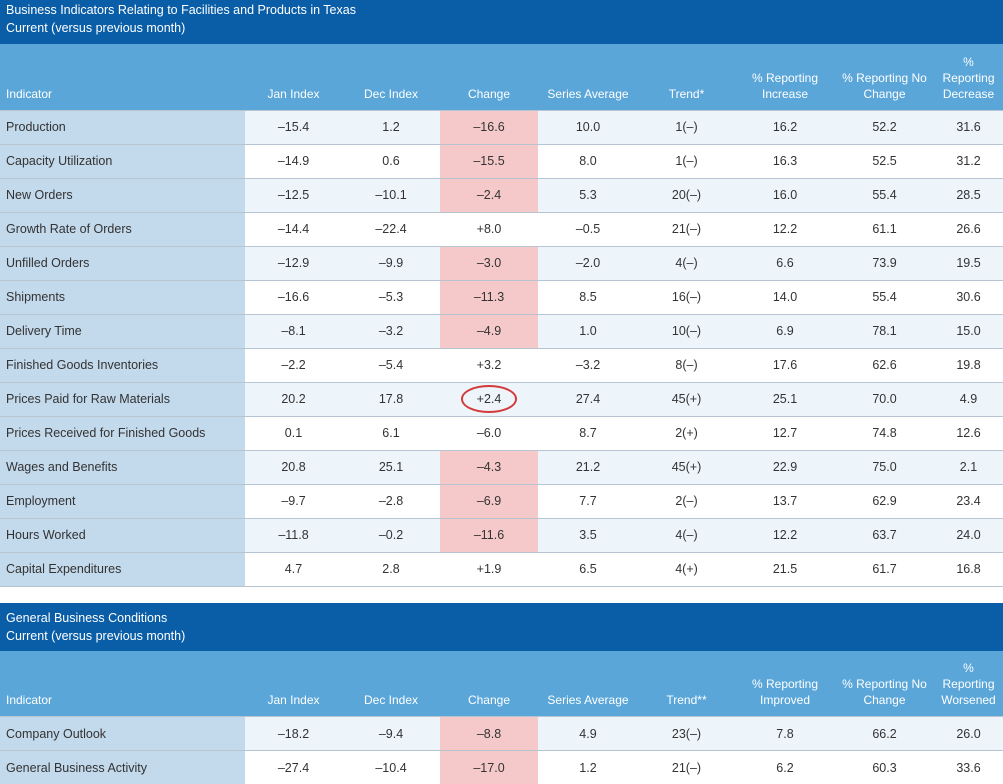 Image resolution: width=1003 pixels, height=784 pixels. Describe the element at coordinates (293, 767) in the screenshot. I see `cell-jan-index: –27.4` at that location.